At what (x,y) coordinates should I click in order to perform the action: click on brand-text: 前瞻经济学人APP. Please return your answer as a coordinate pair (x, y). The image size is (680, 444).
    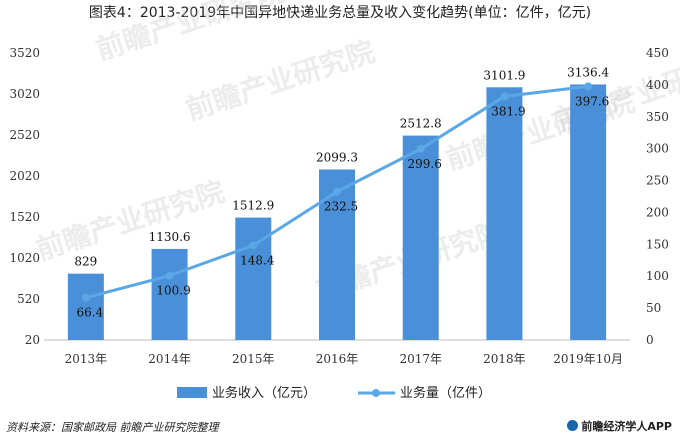
    Looking at the image, I should click on (626, 426).